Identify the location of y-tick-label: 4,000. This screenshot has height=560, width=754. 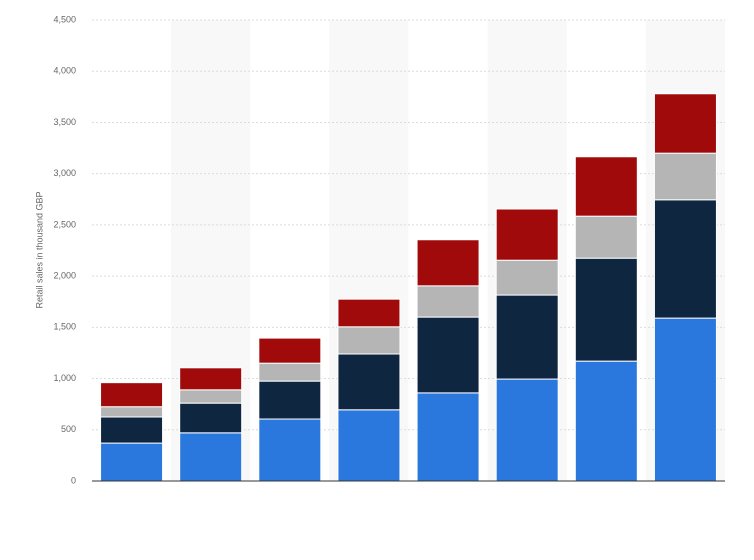
(64, 71).